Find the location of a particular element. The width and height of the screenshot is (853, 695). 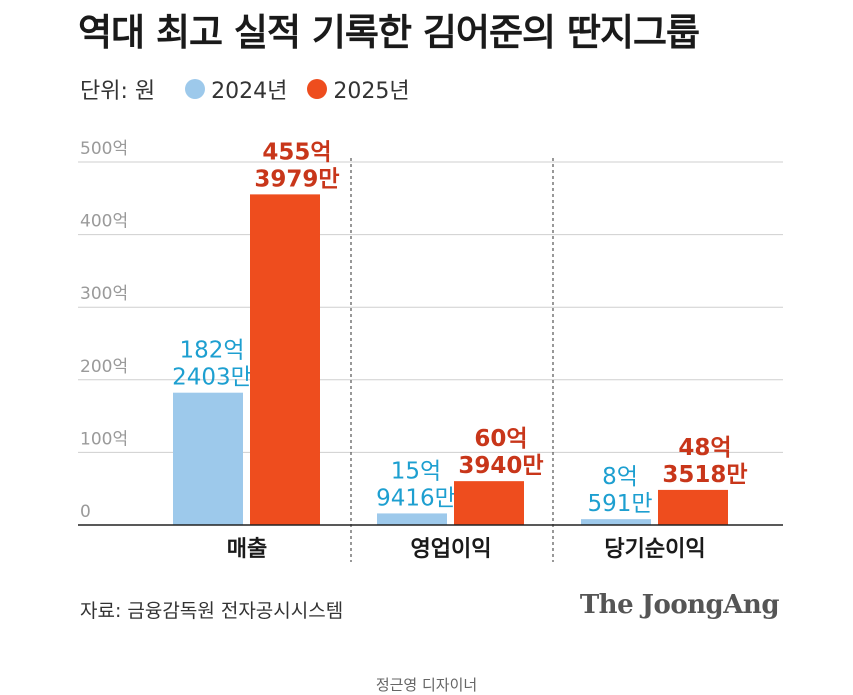

legend-label-2025: 2025년 is located at coordinates (371, 91).